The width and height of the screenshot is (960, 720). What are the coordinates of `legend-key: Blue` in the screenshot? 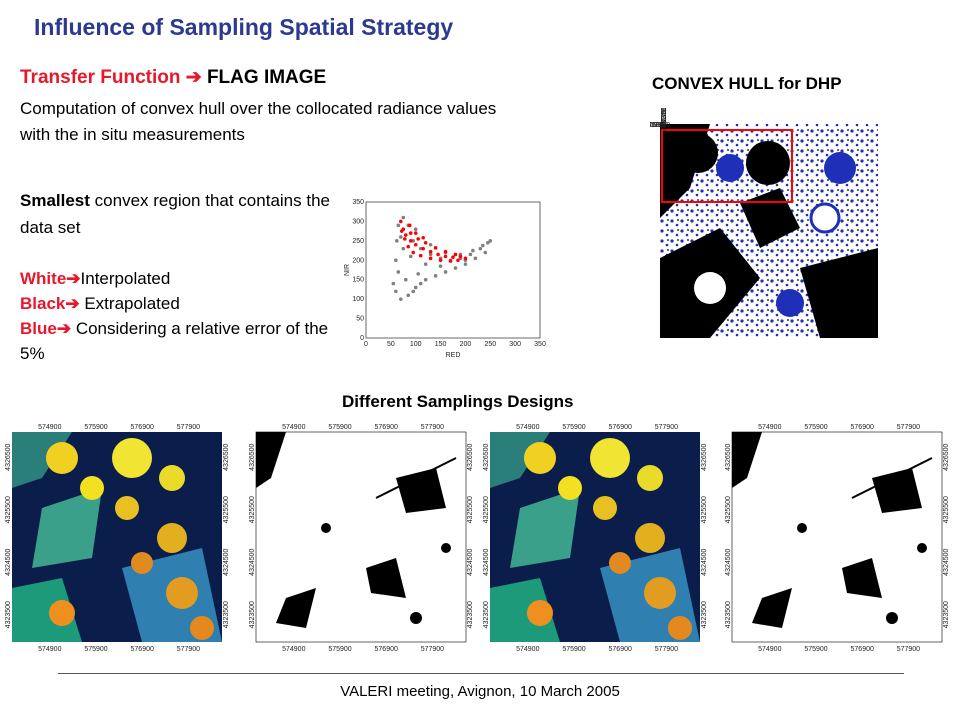 It's located at (38, 328).